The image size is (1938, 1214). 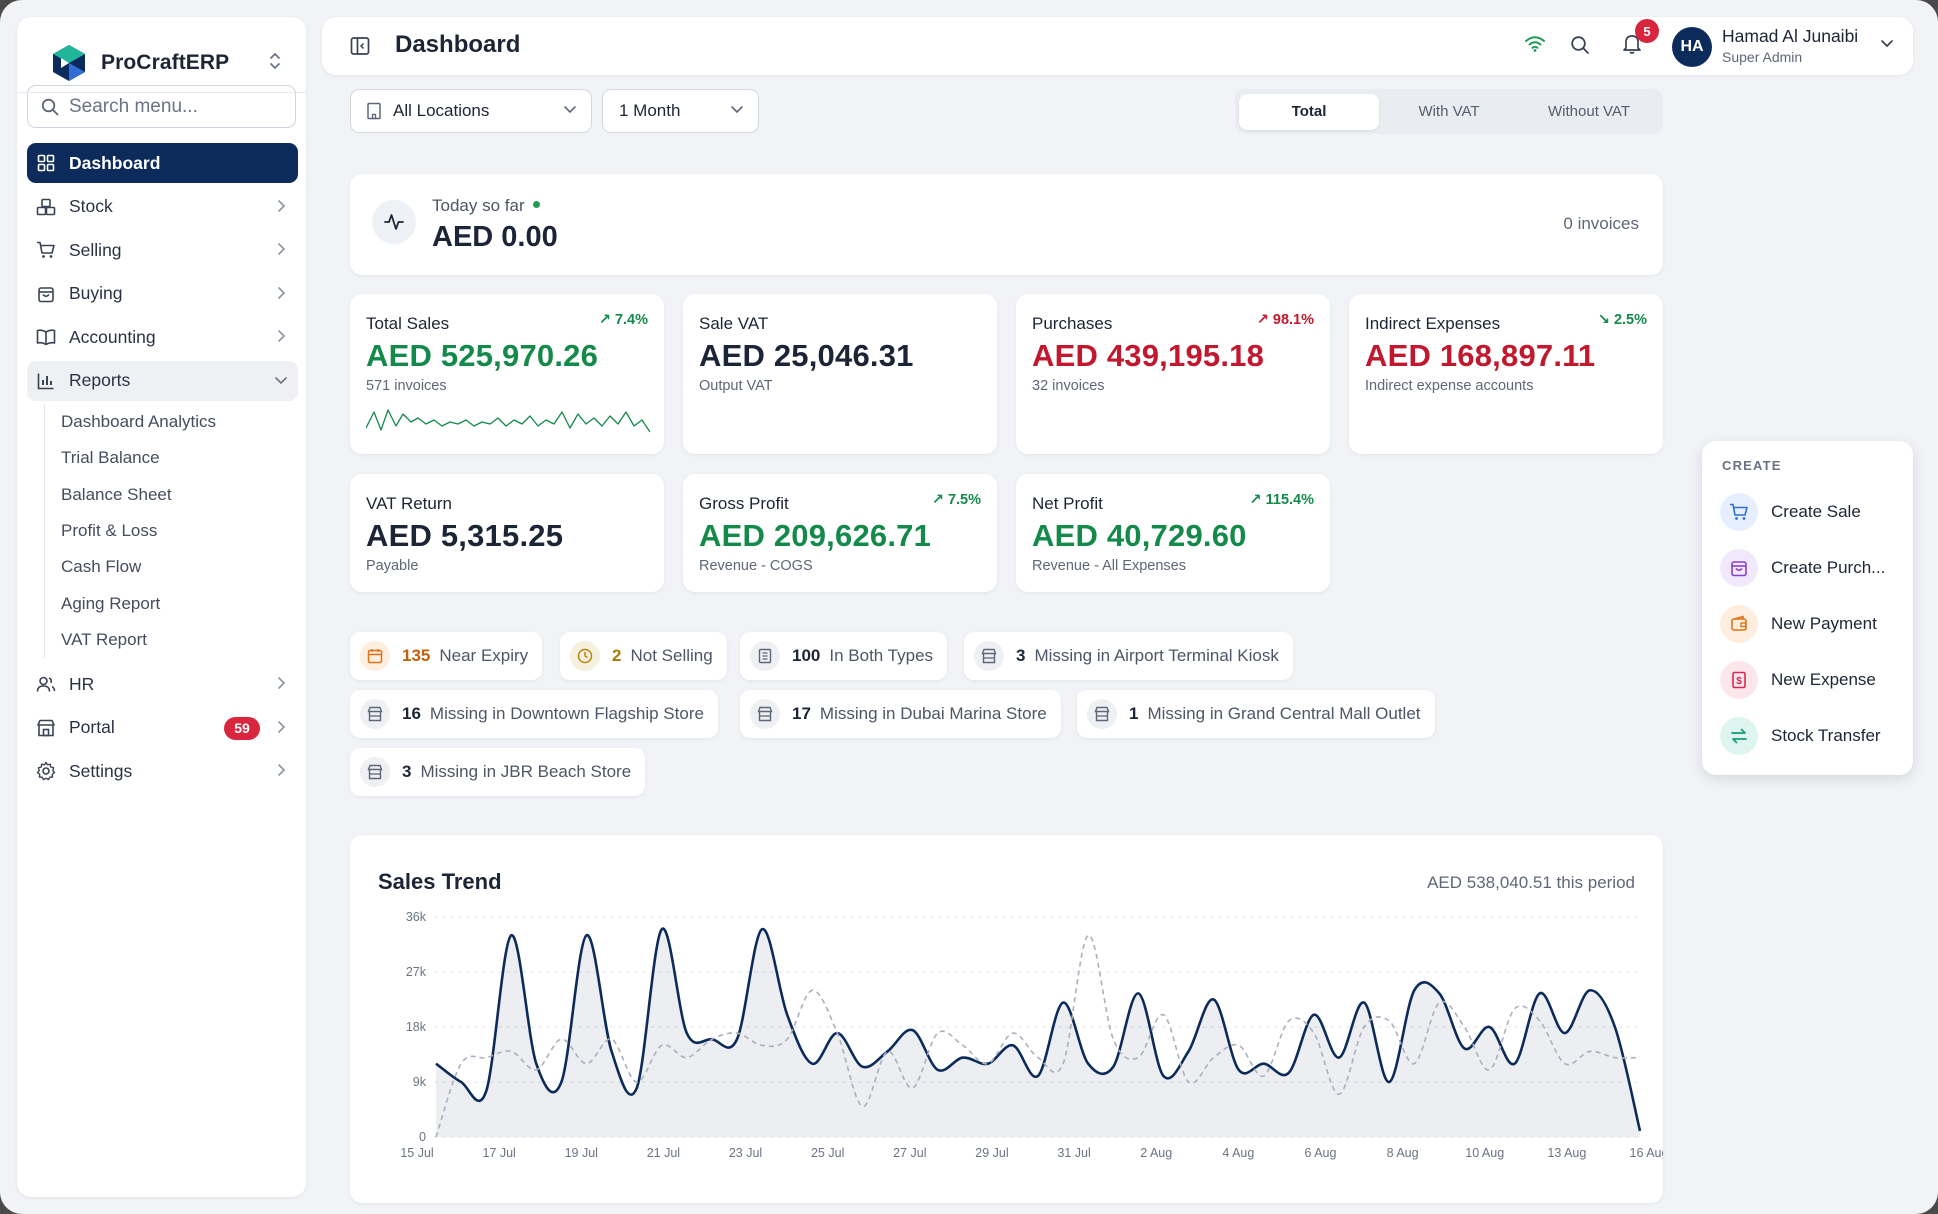 What do you see at coordinates (1739, 512) in the screenshot?
I see `cart-icon` at bounding box center [1739, 512].